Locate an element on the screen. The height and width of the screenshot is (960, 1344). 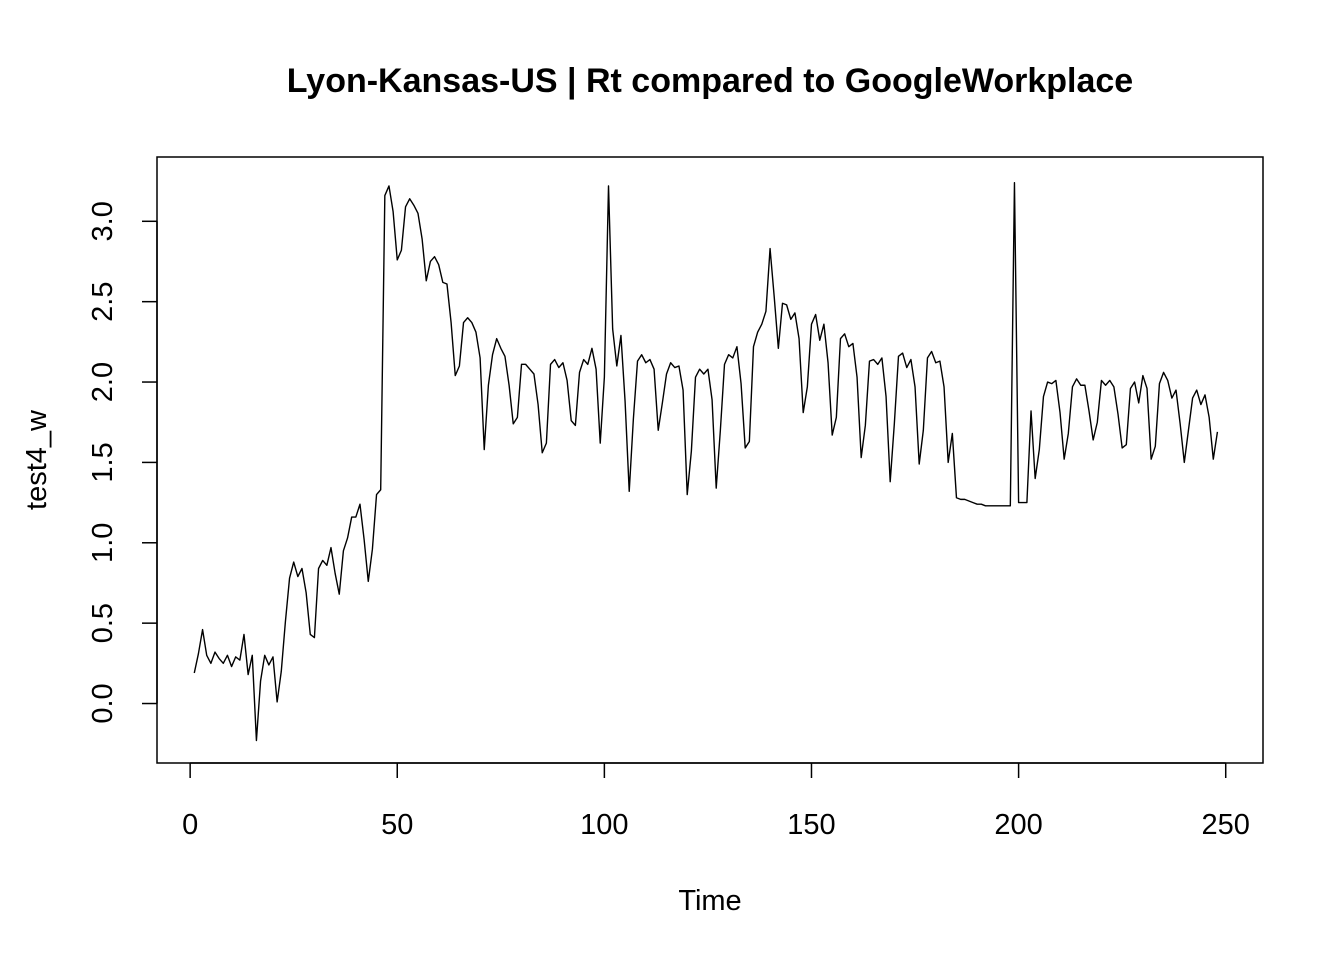
x-tick-label: 0 is located at coordinates (190, 825).